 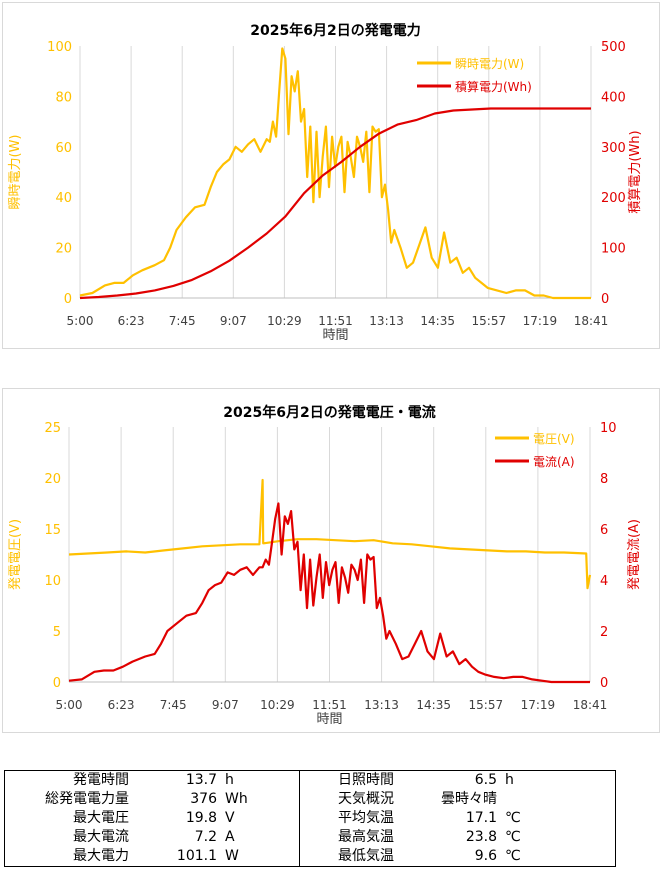 I want to click on x-tick-label: 10:29, so click(x=284, y=321).